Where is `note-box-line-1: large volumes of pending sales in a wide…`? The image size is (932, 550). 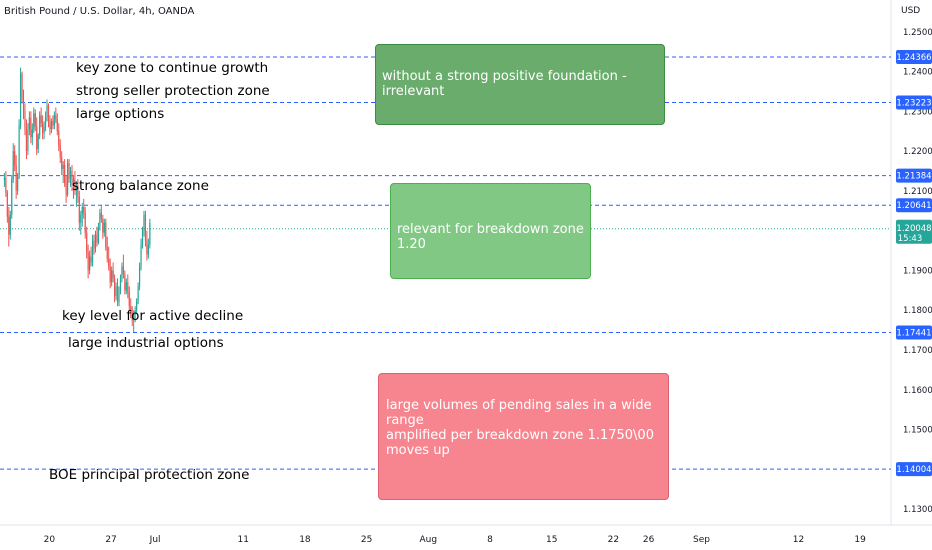
note-box-line-1: large volumes of pending sales in a wide… is located at coordinates (519, 413).